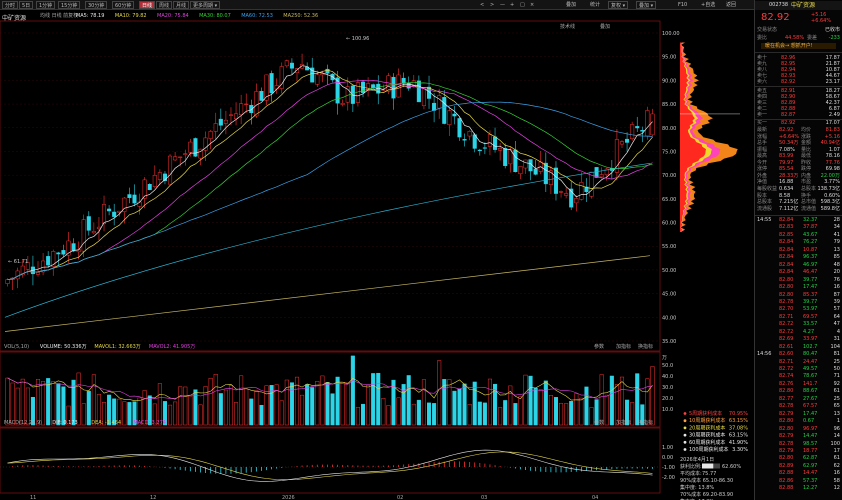 This screenshot has height=500, width=842. Describe the element at coordinates (567, 26) in the screenshot. I see `chart-btn-0: 技术线` at that location.